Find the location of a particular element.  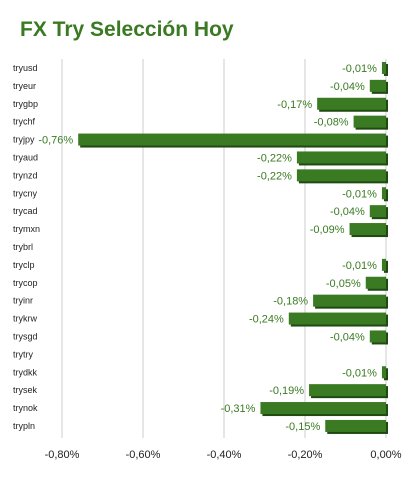

category-label: trycny is located at coordinates (25, 193).